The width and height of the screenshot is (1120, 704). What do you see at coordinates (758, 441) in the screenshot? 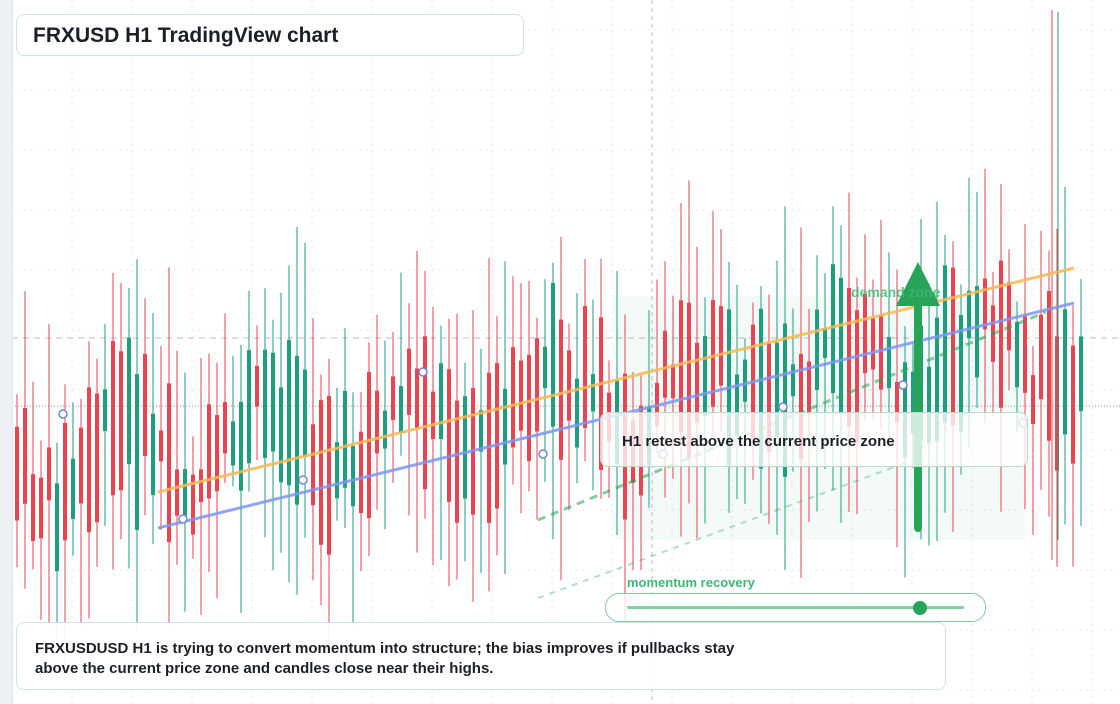
I see `callout-text: H1 retest above the current price zone` at bounding box center [758, 441].